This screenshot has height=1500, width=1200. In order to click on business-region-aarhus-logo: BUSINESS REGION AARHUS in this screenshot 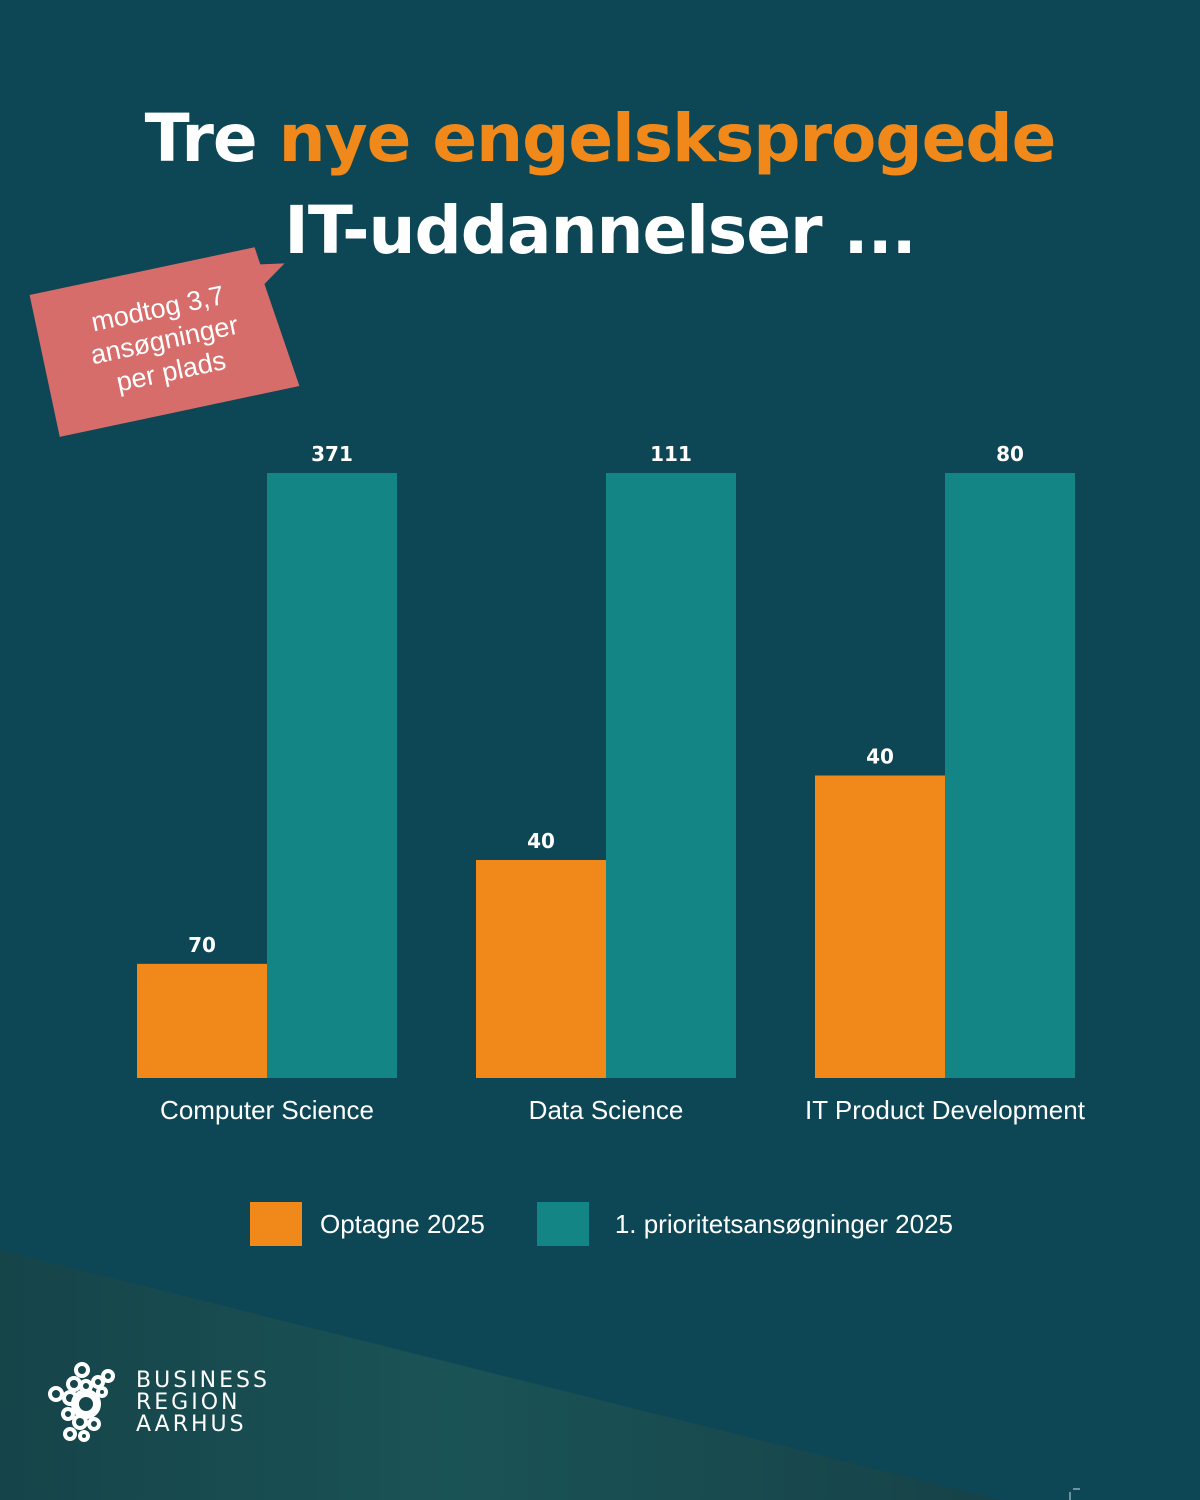, I will do `click(158, 1403)`.